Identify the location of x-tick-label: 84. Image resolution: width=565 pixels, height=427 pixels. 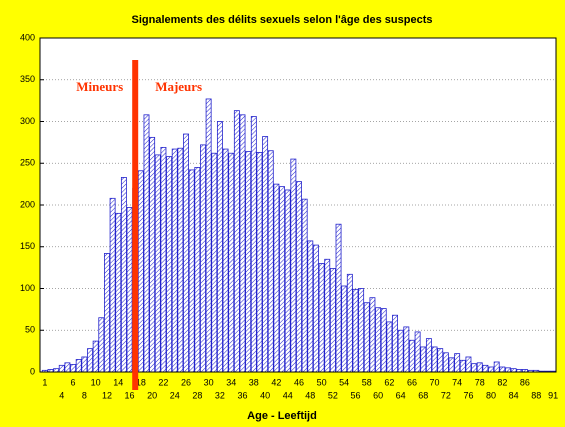
(514, 395).